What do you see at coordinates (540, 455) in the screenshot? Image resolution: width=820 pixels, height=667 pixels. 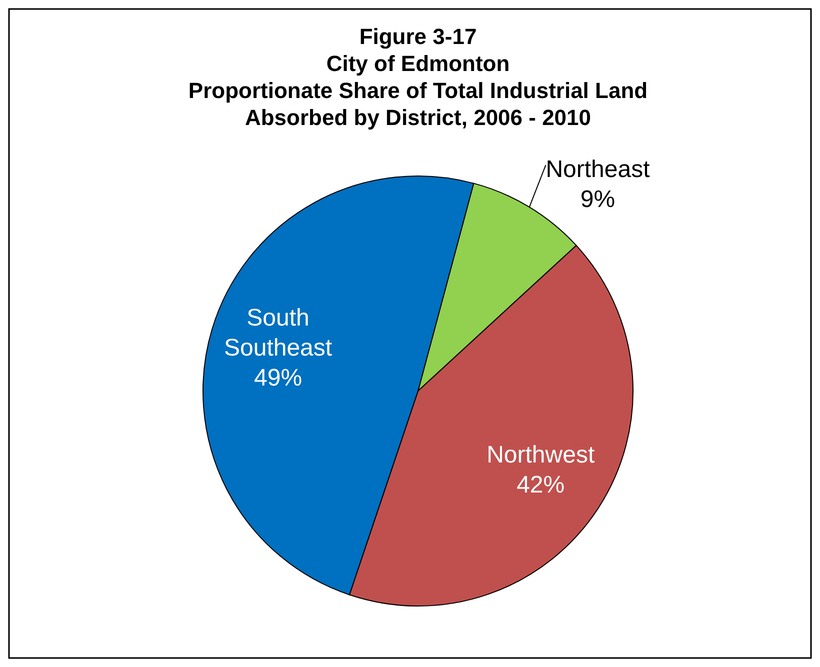 I see `slice-label: Northwest` at bounding box center [540, 455].